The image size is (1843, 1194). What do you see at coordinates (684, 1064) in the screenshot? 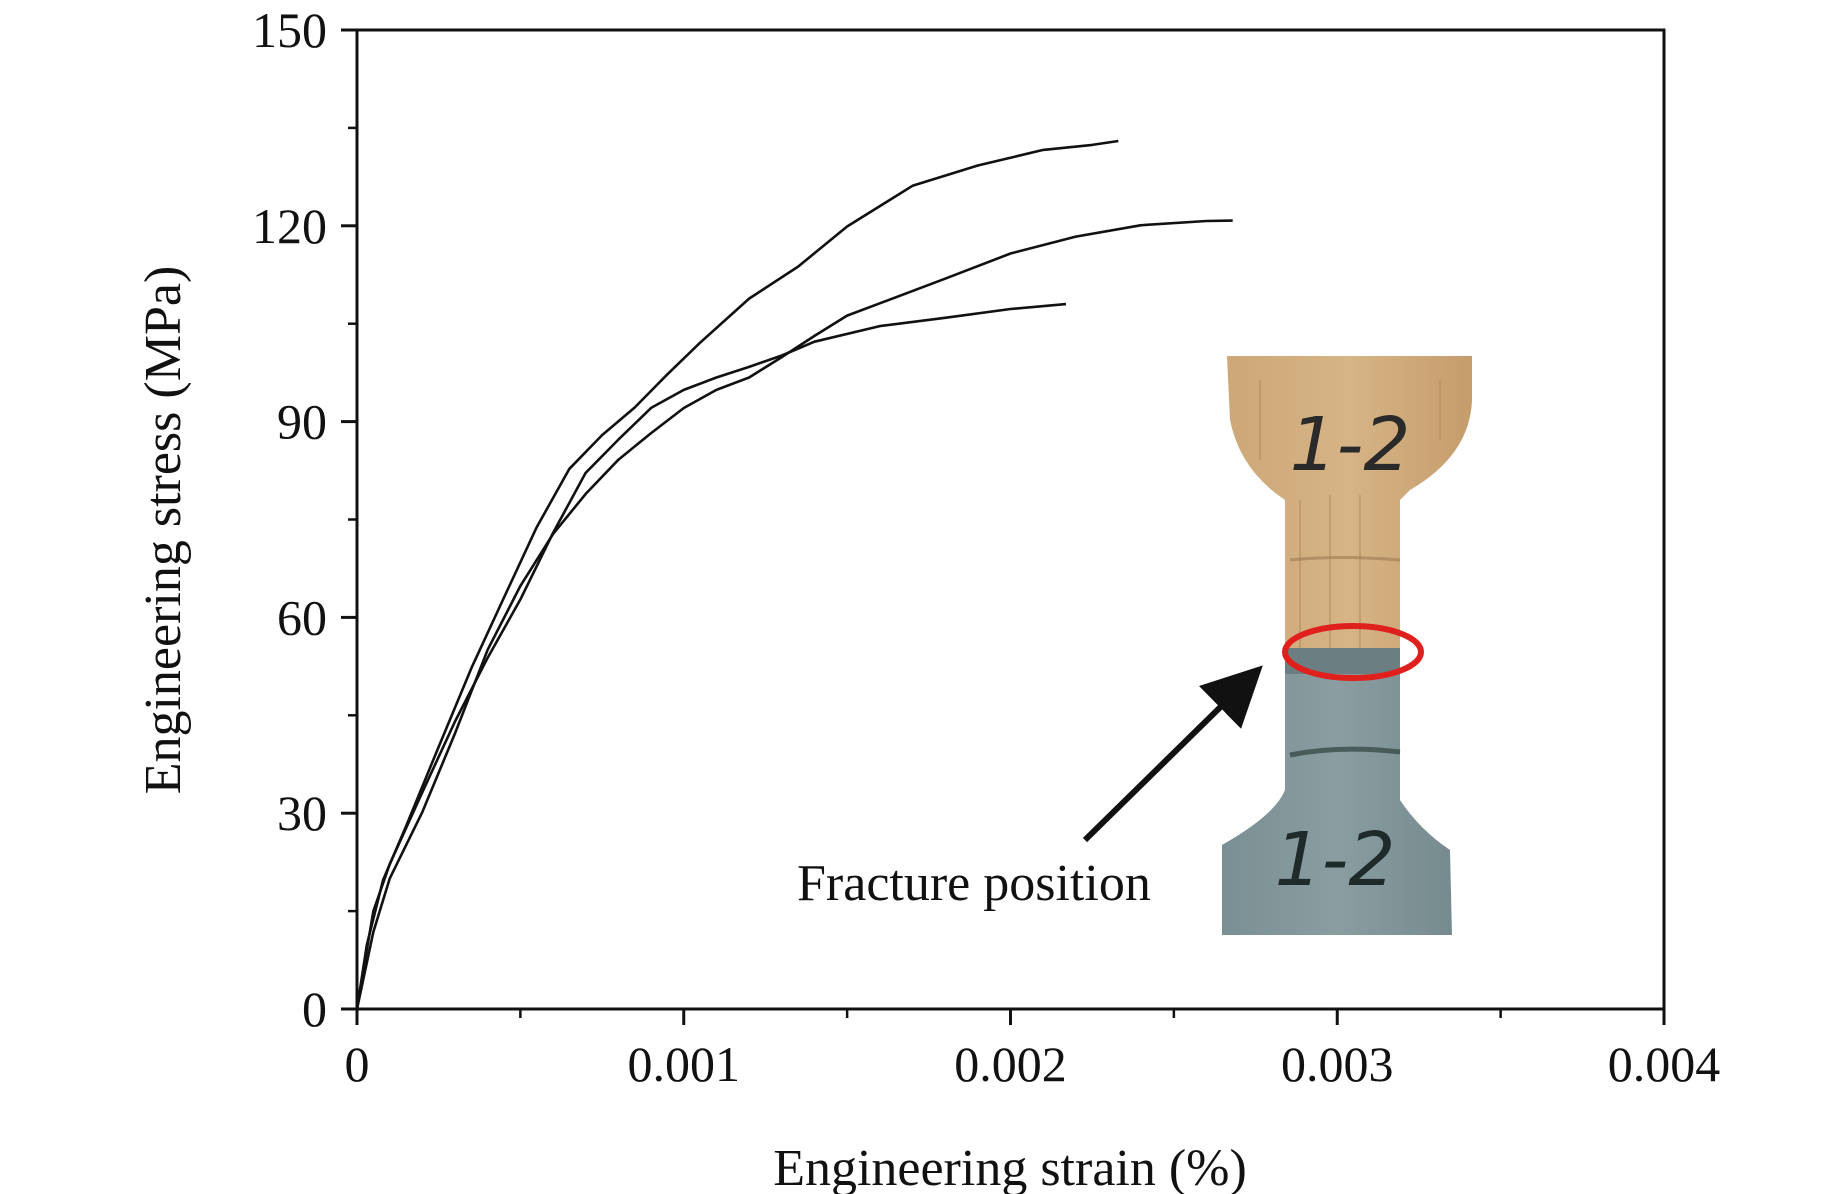
I see `x-tick-label: 0.001` at bounding box center [684, 1064].